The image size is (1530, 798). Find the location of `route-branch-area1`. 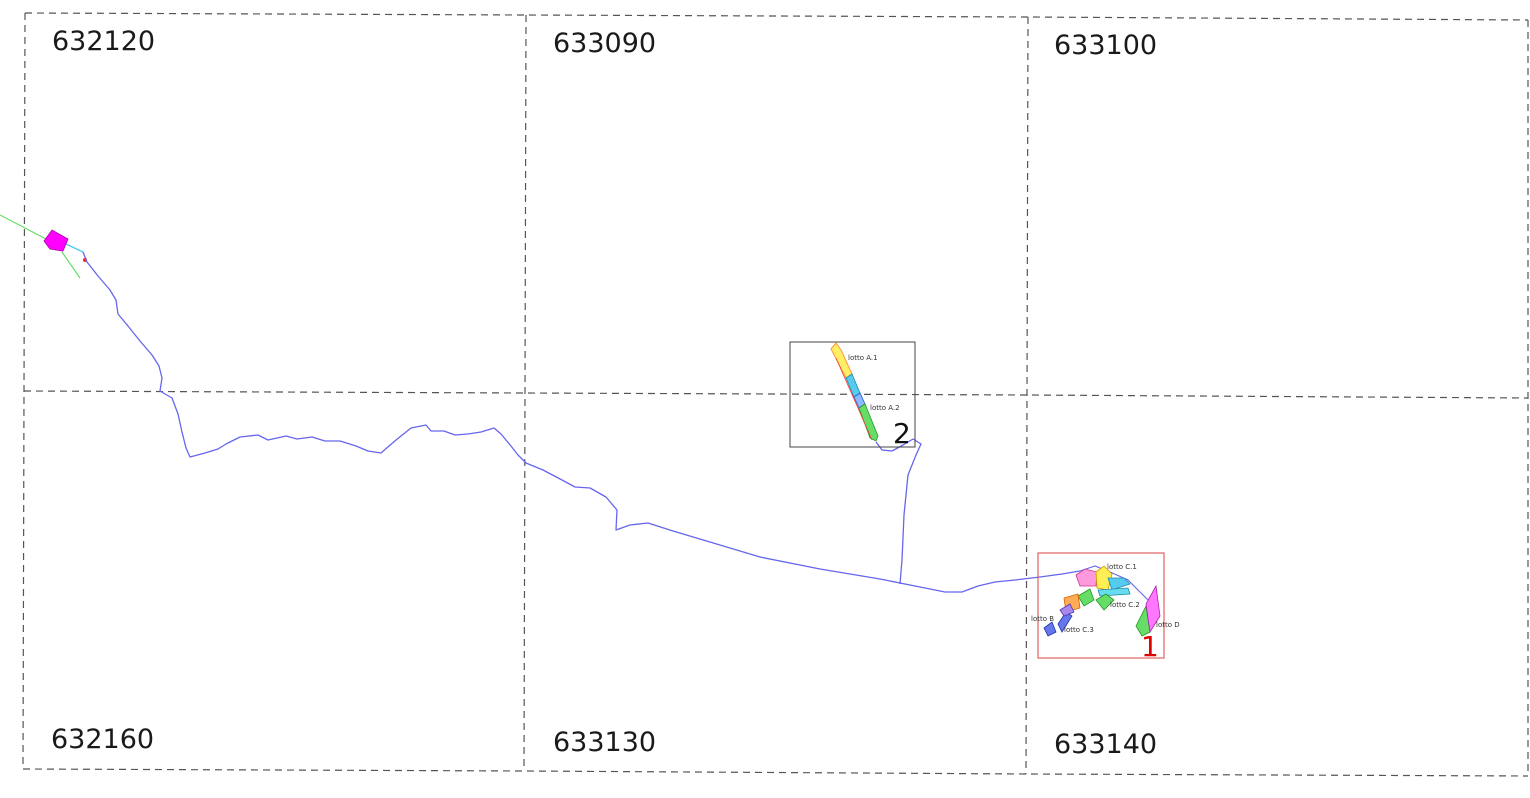

route-branch-area1 is located at coordinates (1114, 583).